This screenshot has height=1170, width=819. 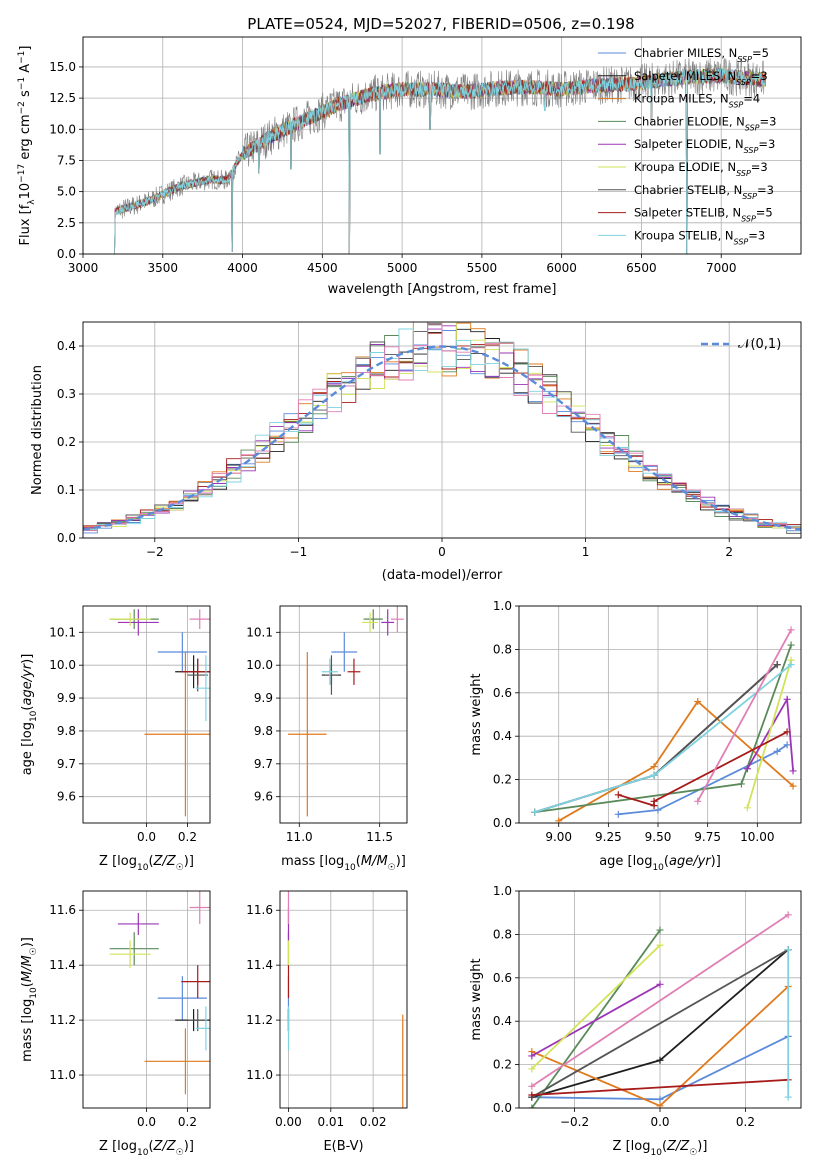 I want to click on y-tick-label: 5.0, so click(x=66, y=192).